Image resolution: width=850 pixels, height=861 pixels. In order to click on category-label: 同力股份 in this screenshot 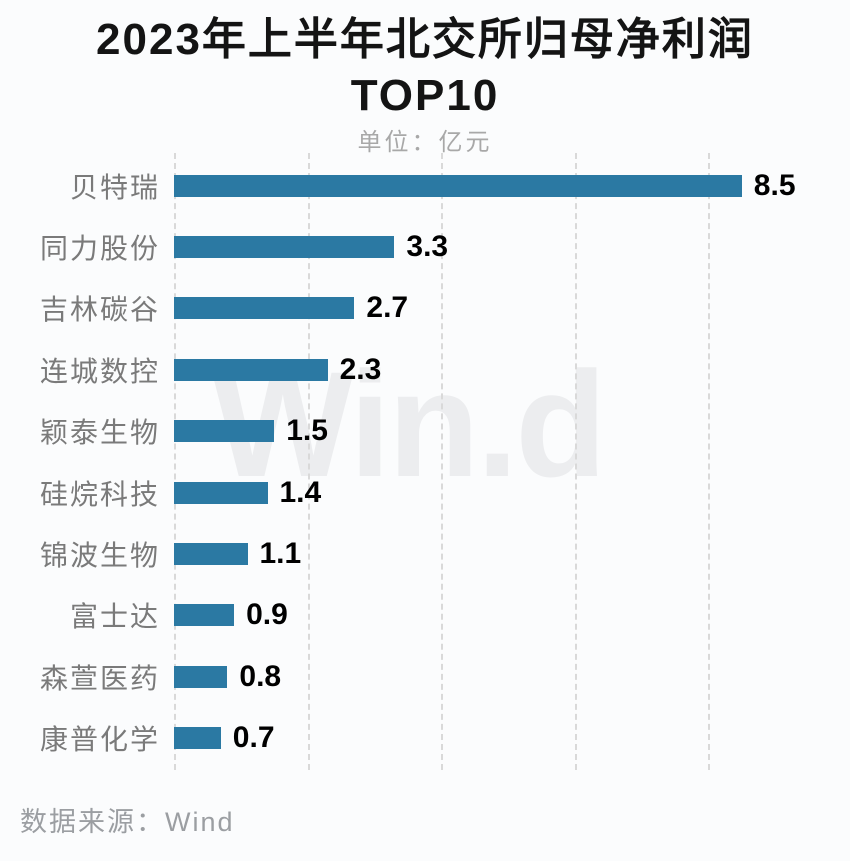, I will do `click(99, 249)`.